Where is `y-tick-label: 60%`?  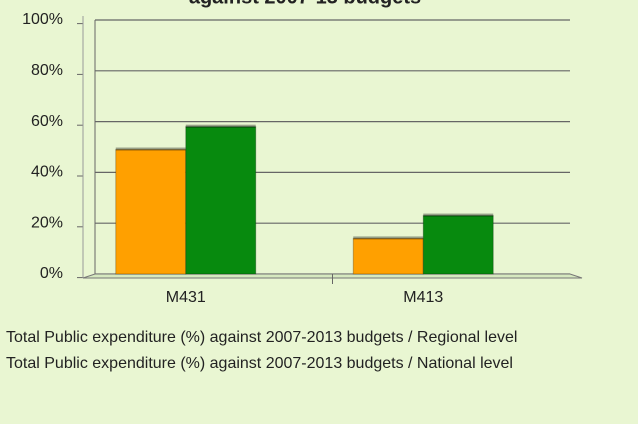
y-tick-label: 60% is located at coordinates (47, 121).